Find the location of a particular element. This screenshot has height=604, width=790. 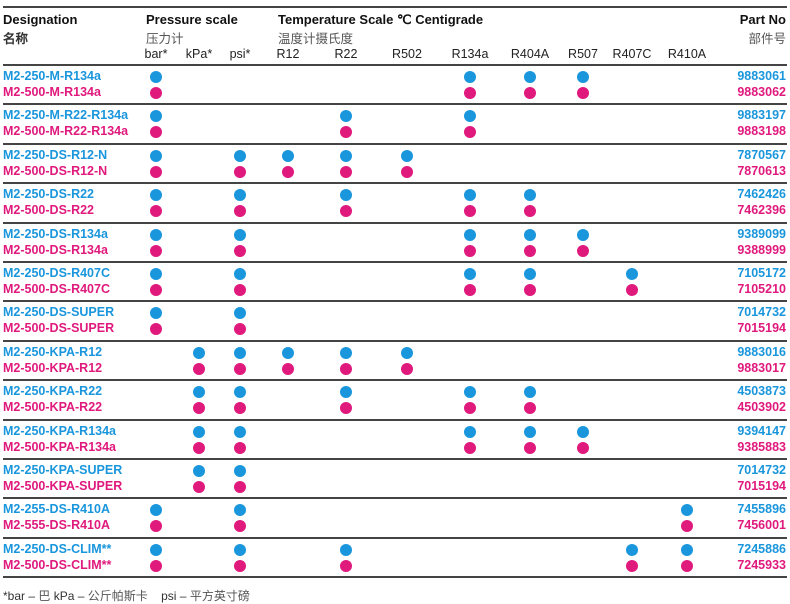

designation: M2-250-DS-R22 is located at coordinates (49, 194).